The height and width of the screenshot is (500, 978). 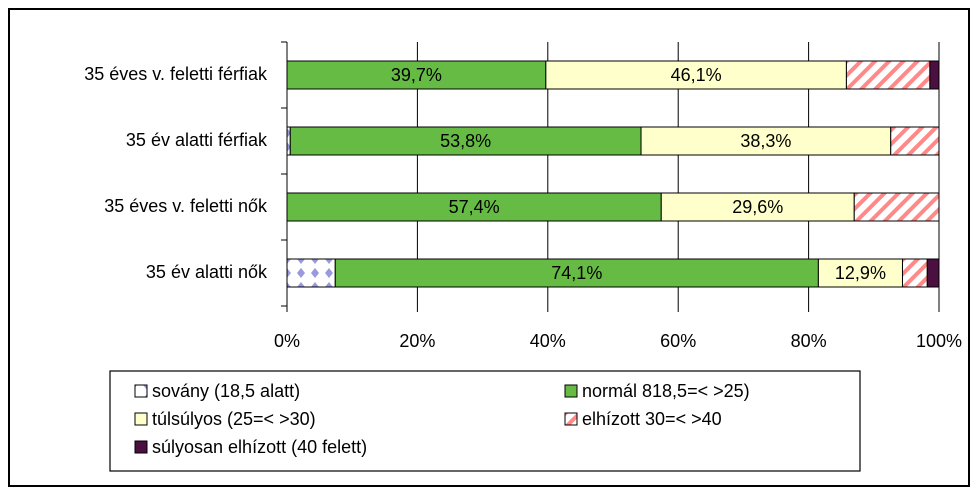 What do you see at coordinates (287, 341) in the screenshot?
I see `x-tick-label: 0%` at bounding box center [287, 341].